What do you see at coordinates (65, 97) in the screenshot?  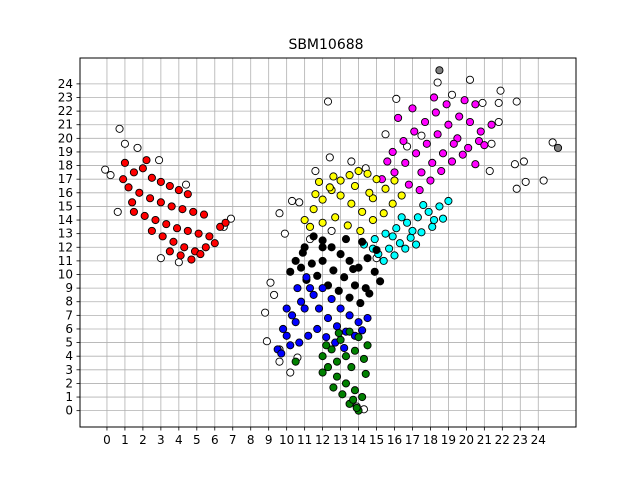 I see `y-tick-label: 23` at bounding box center [65, 97].